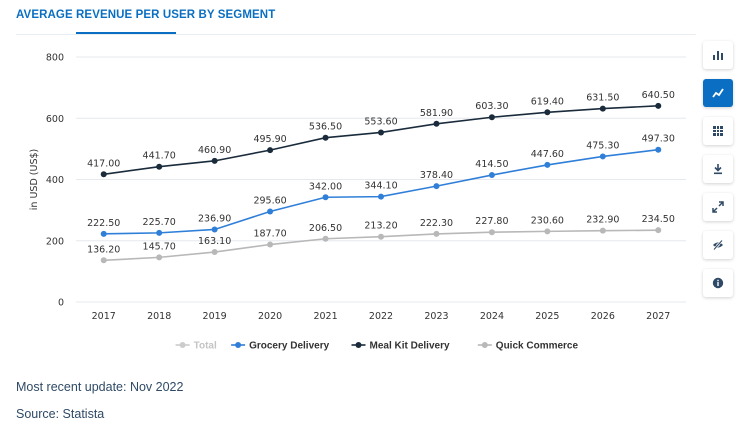 The height and width of the screenshot is (434, 742). I want to click on legend-item-label: Meal Kit Delivery, so click(410, 346).